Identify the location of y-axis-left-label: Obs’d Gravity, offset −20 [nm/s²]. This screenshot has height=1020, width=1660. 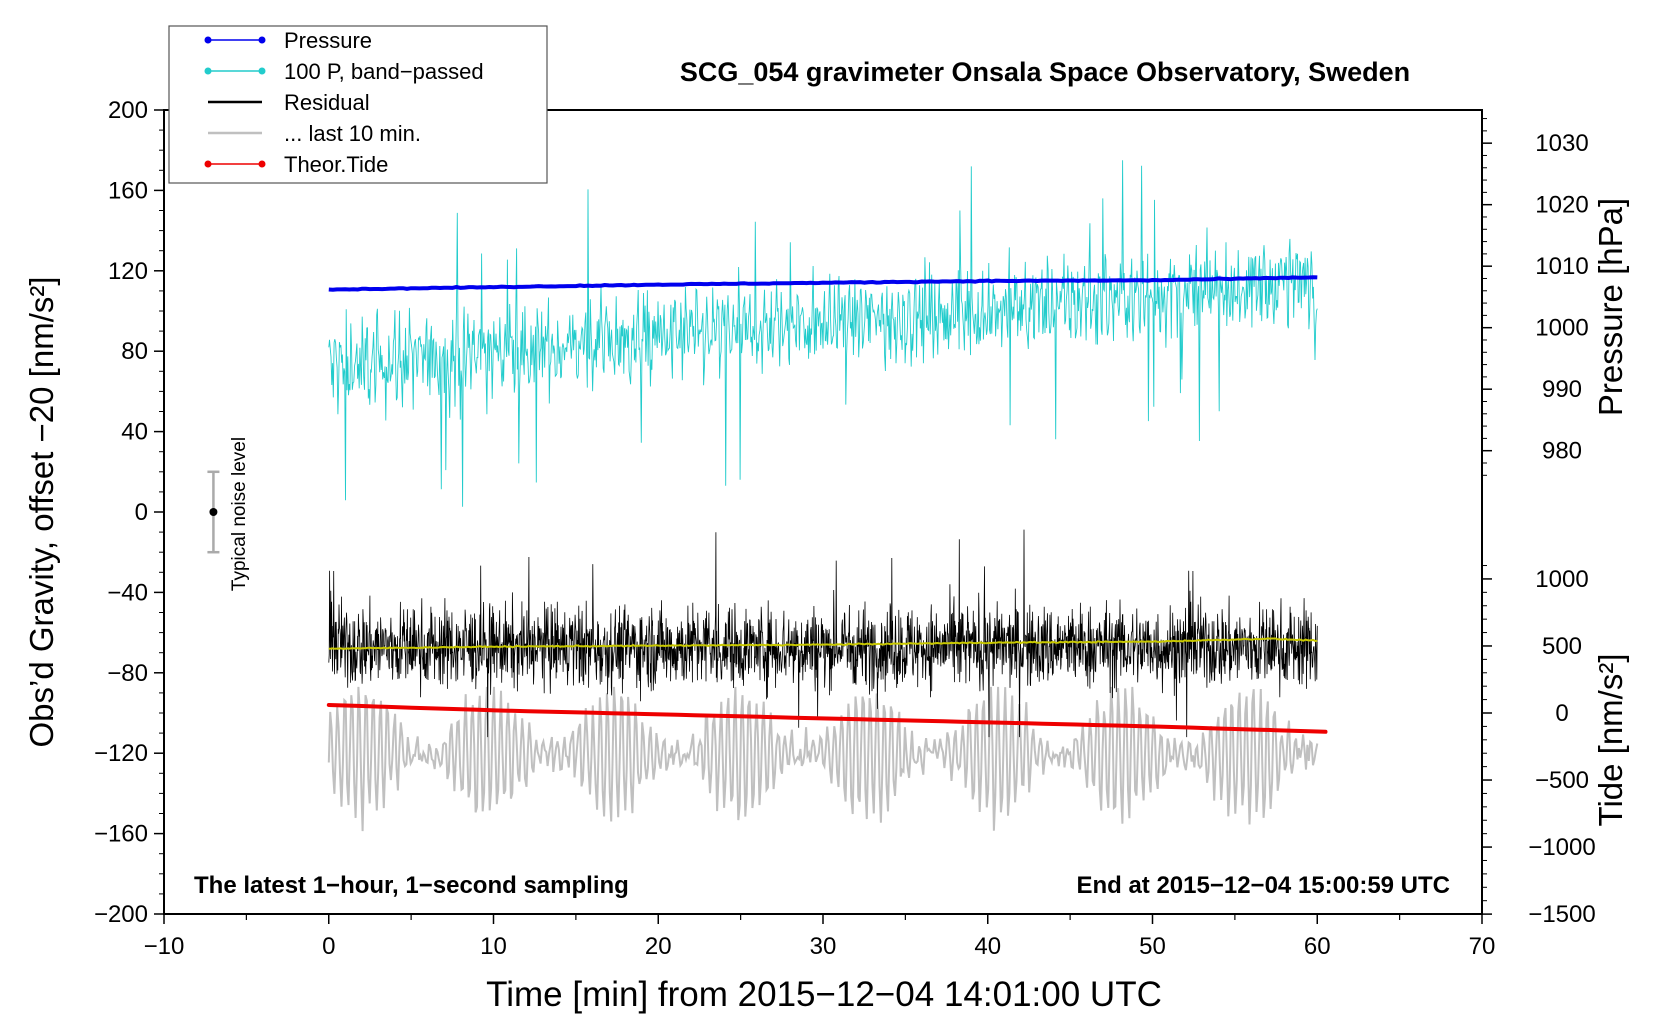
(41, 511).